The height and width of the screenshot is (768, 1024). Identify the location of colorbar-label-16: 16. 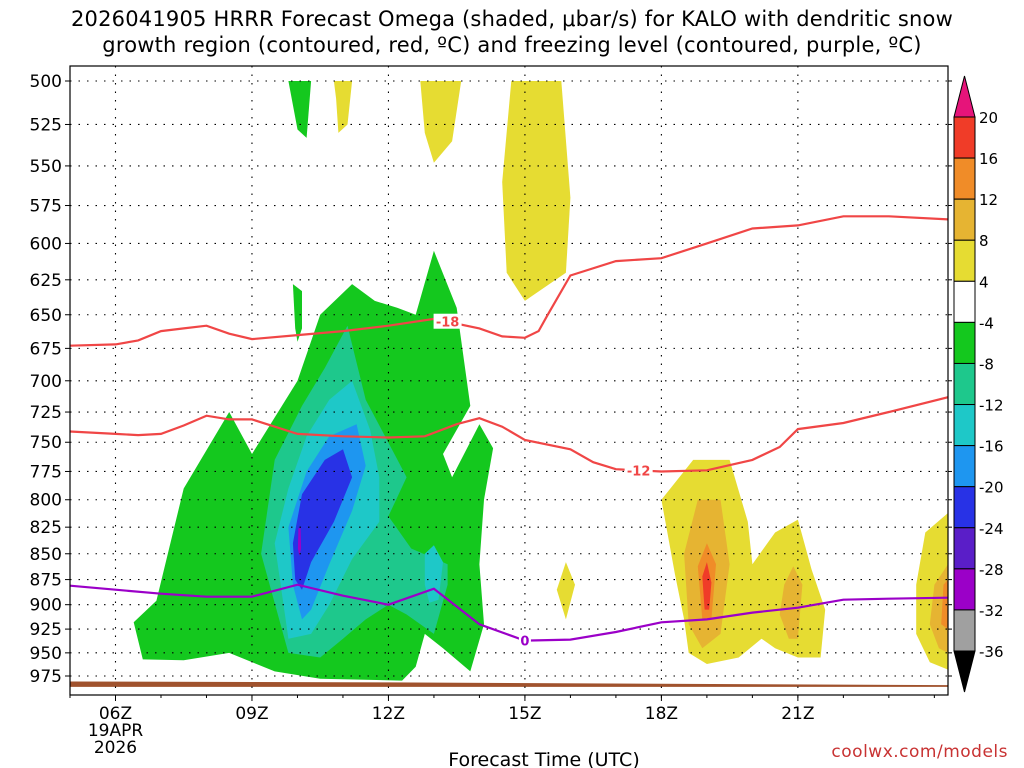
(988, 159).